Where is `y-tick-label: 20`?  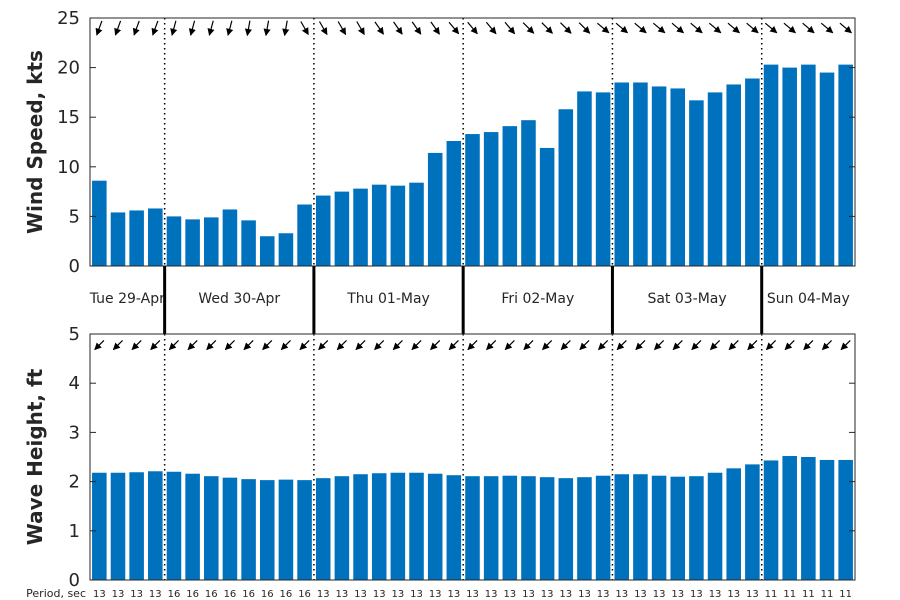 y-tick-label: 20 is located at coordinates (68, 68).